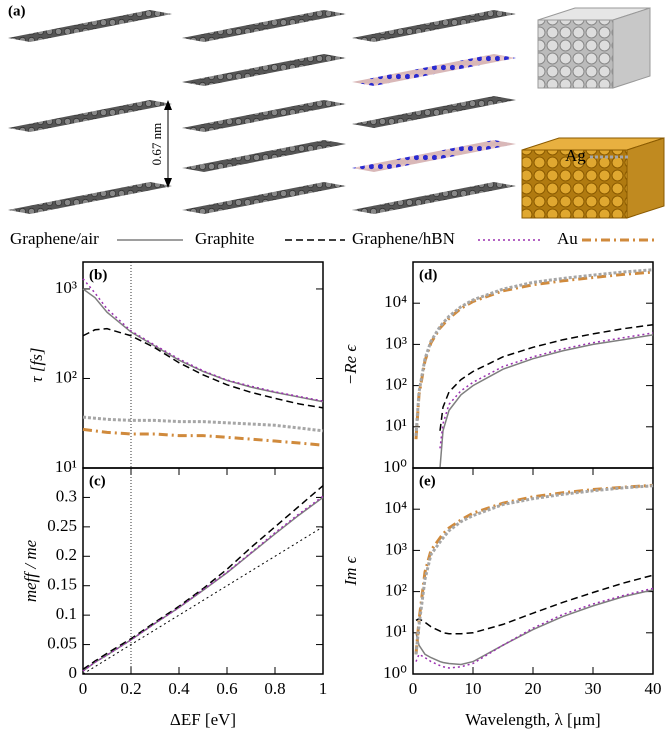 The height and width of the screenshot is (731, 667). I want to click on x-tick-label: 30, so click(593, 688).